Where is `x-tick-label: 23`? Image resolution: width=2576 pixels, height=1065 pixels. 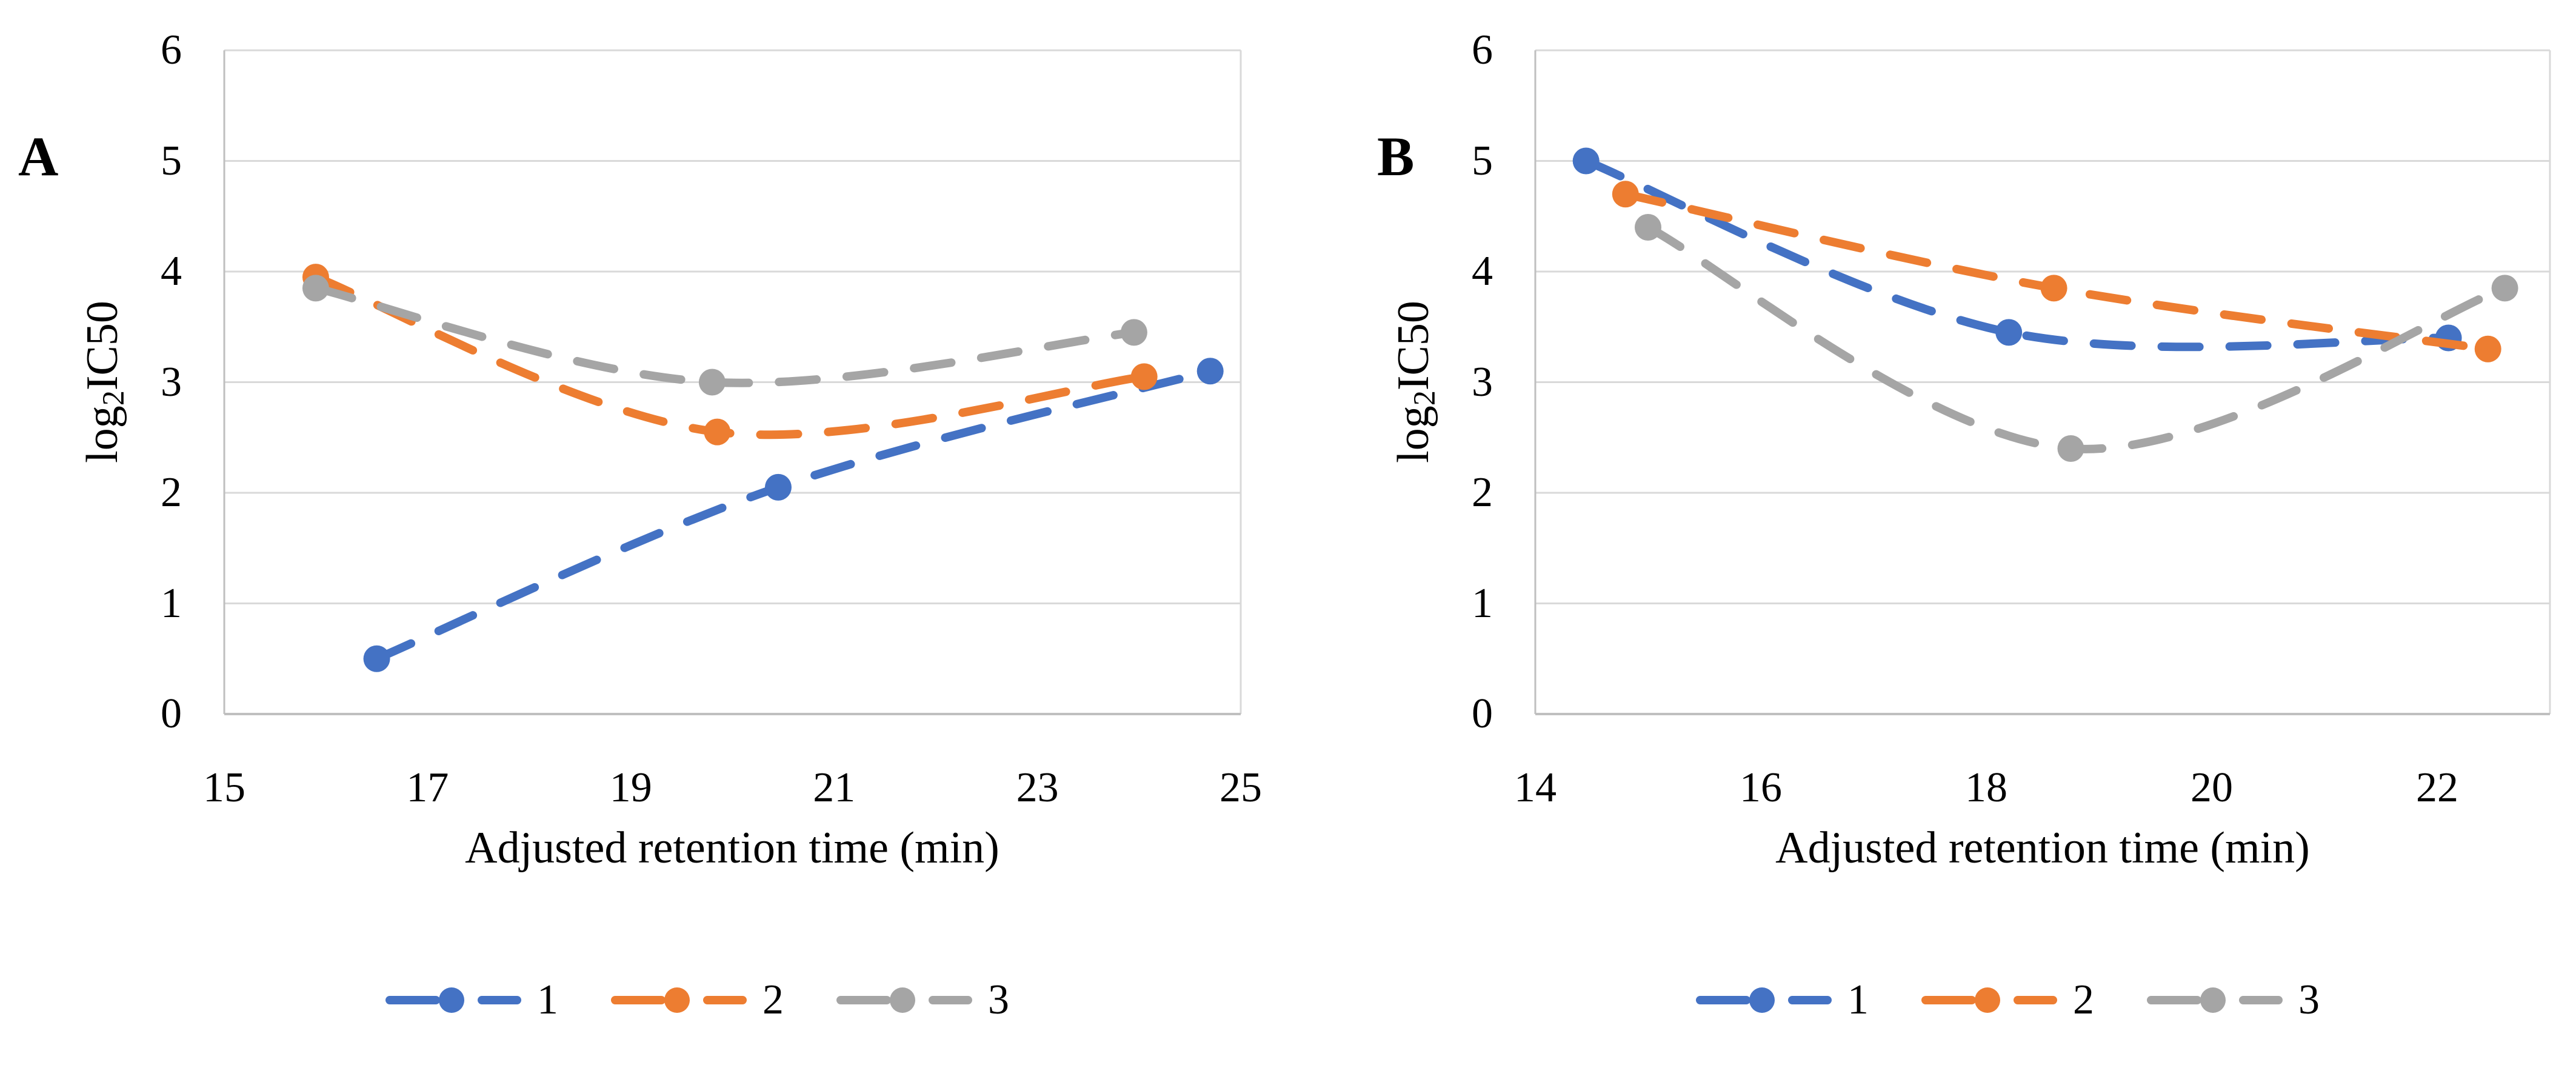
x-tick-label: 23 is located at coordinates (1037, 787).